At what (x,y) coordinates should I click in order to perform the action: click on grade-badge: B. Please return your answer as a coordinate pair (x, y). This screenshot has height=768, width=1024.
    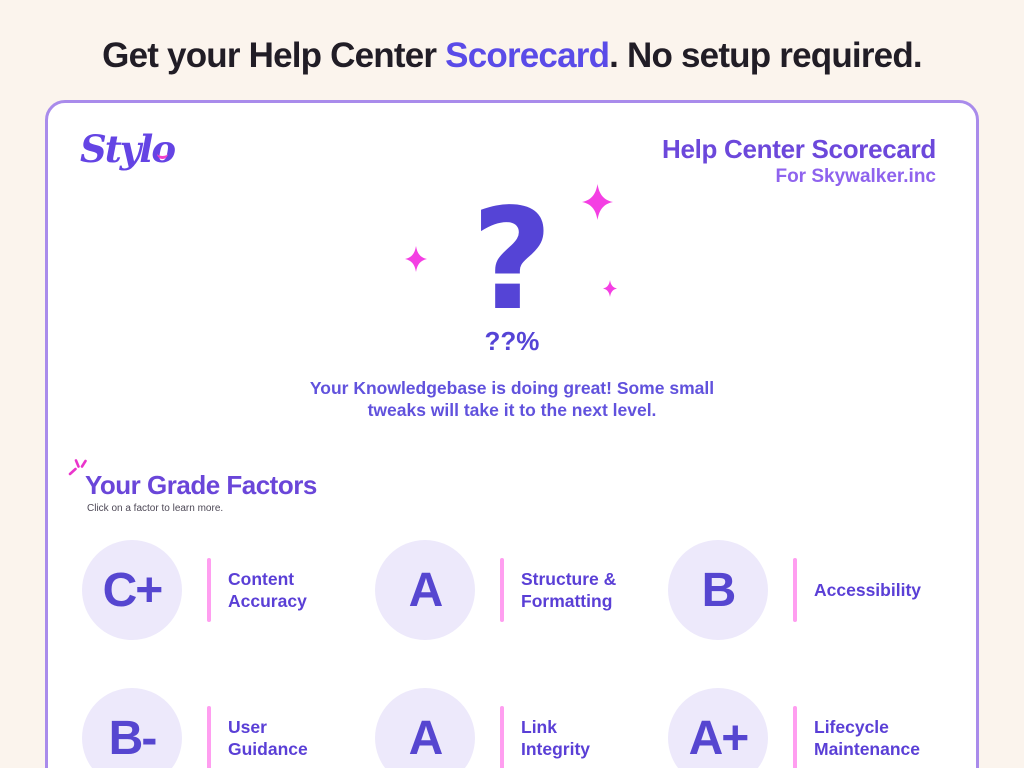
    Looking at the image, I should click on (718, 590).